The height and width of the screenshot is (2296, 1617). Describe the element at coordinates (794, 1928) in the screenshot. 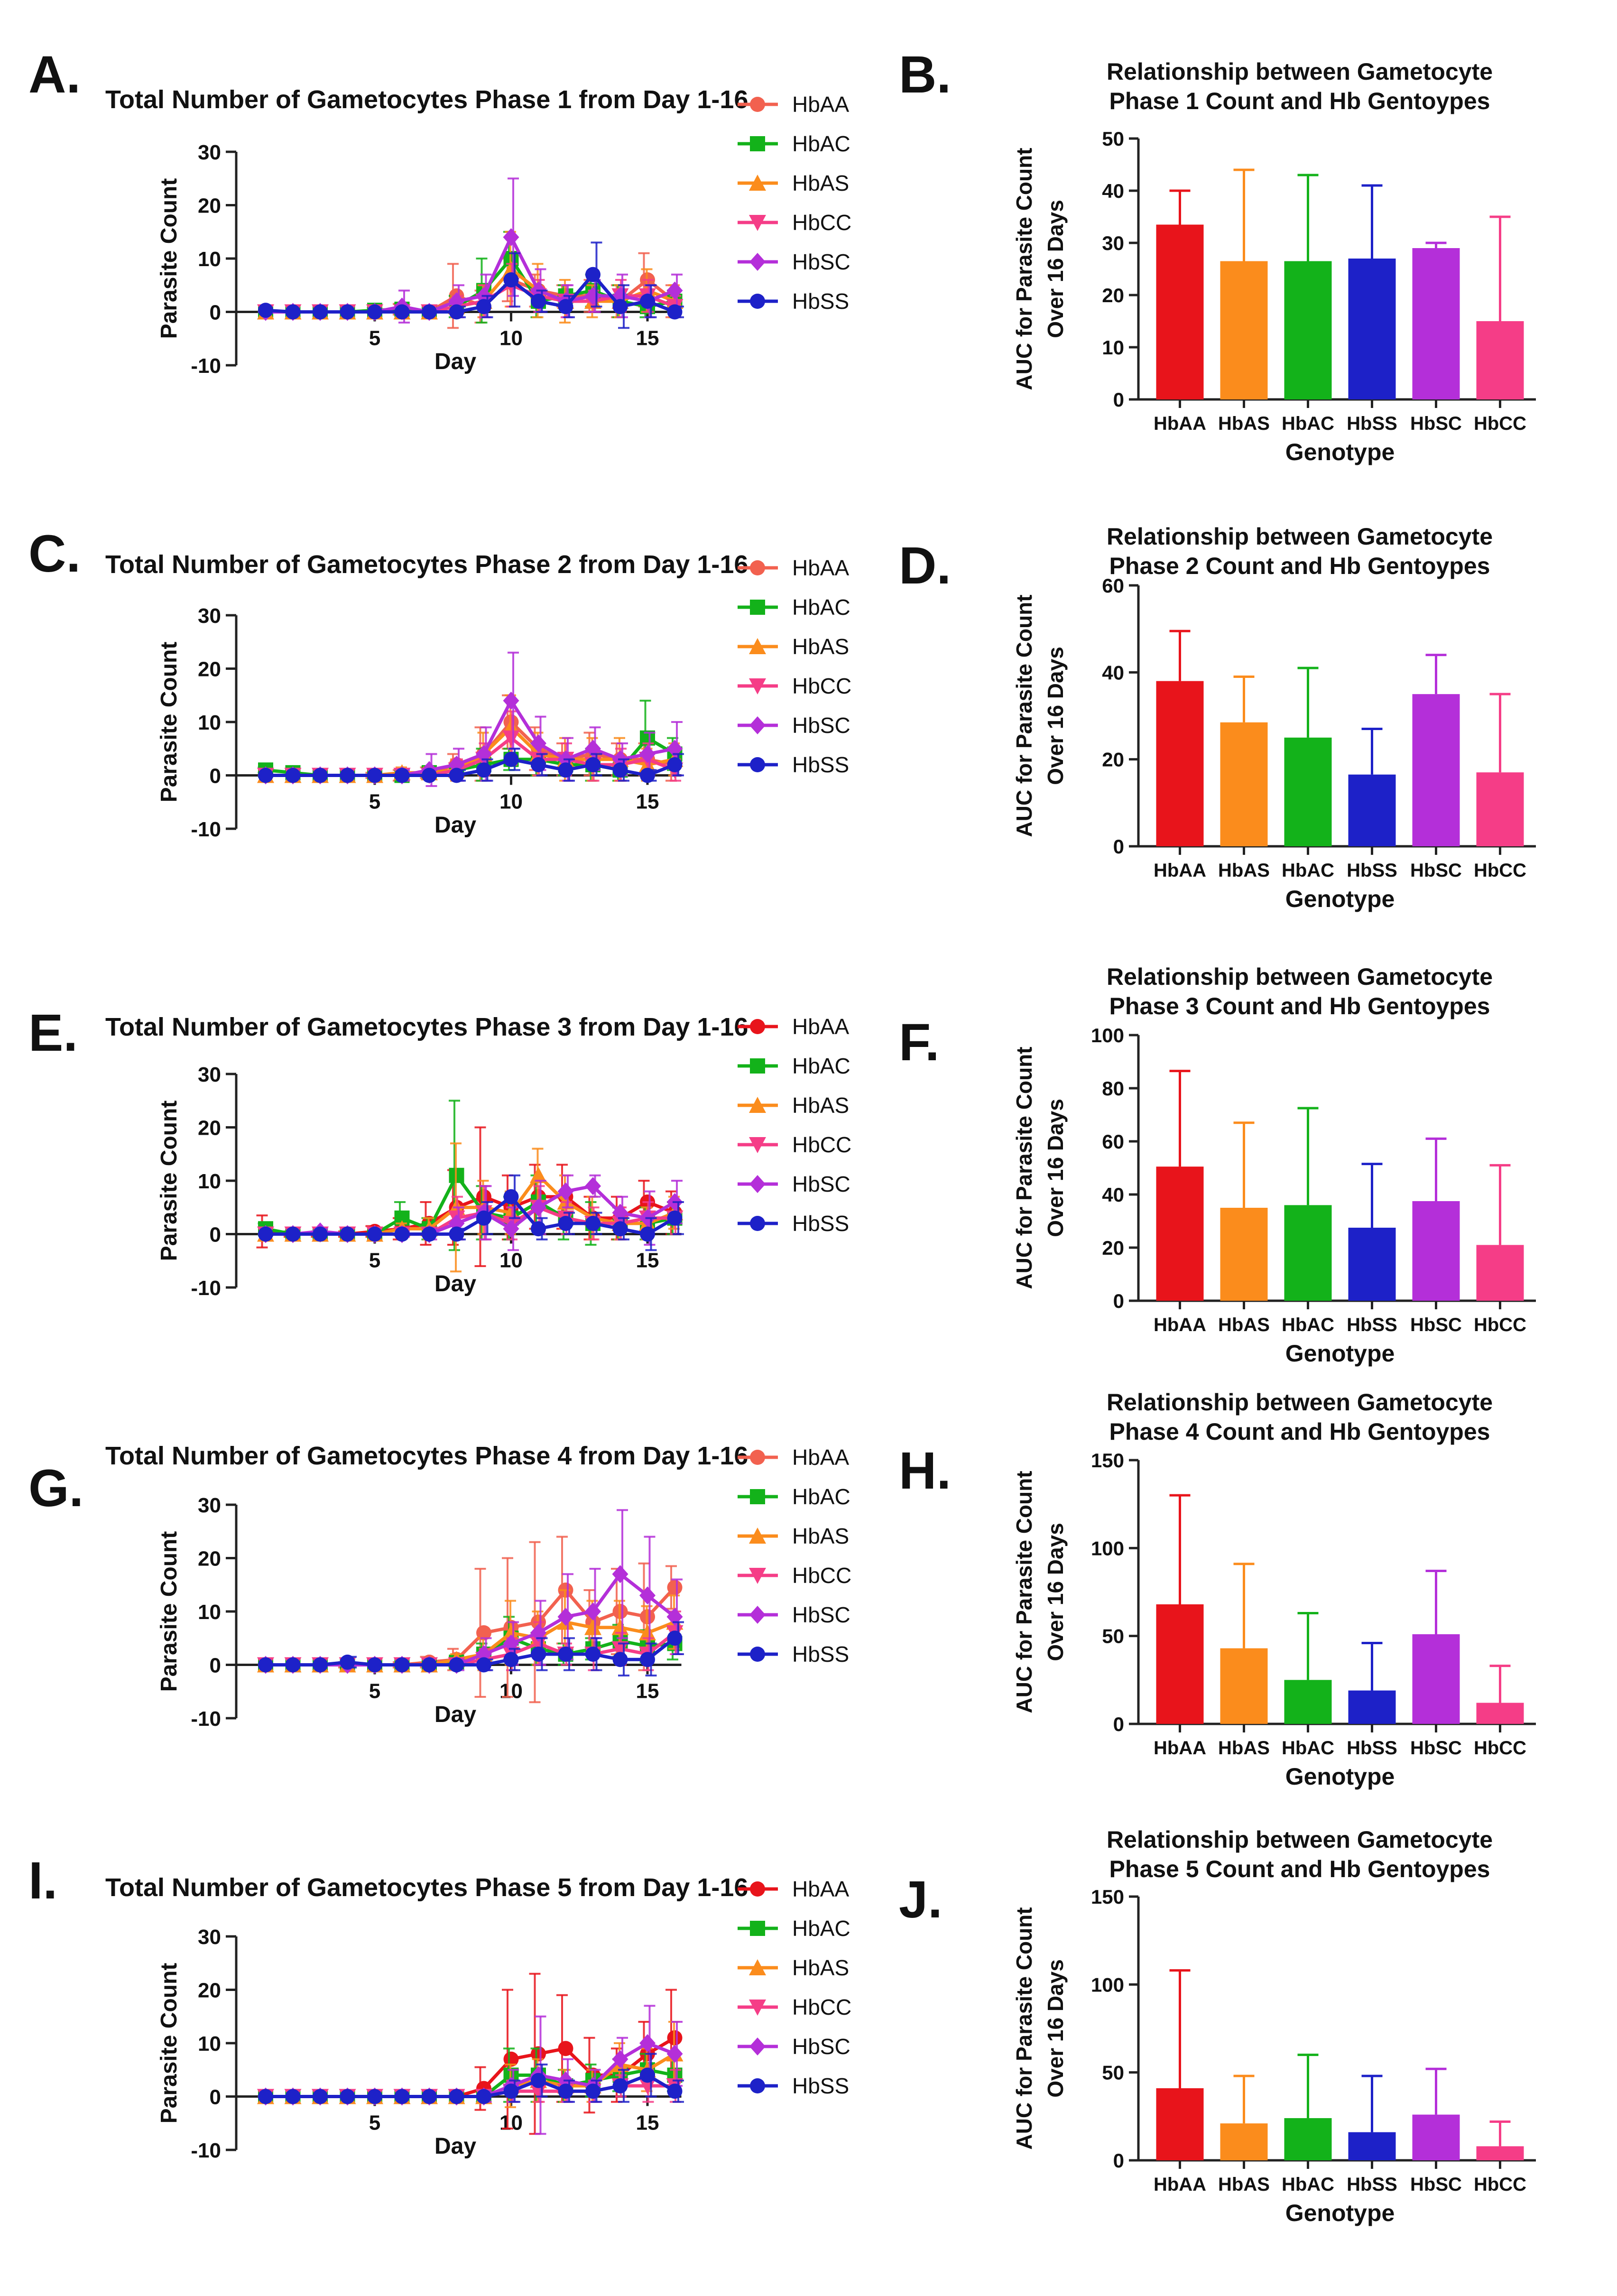

I see `legend-item-HbAC: HbAC` at that location.